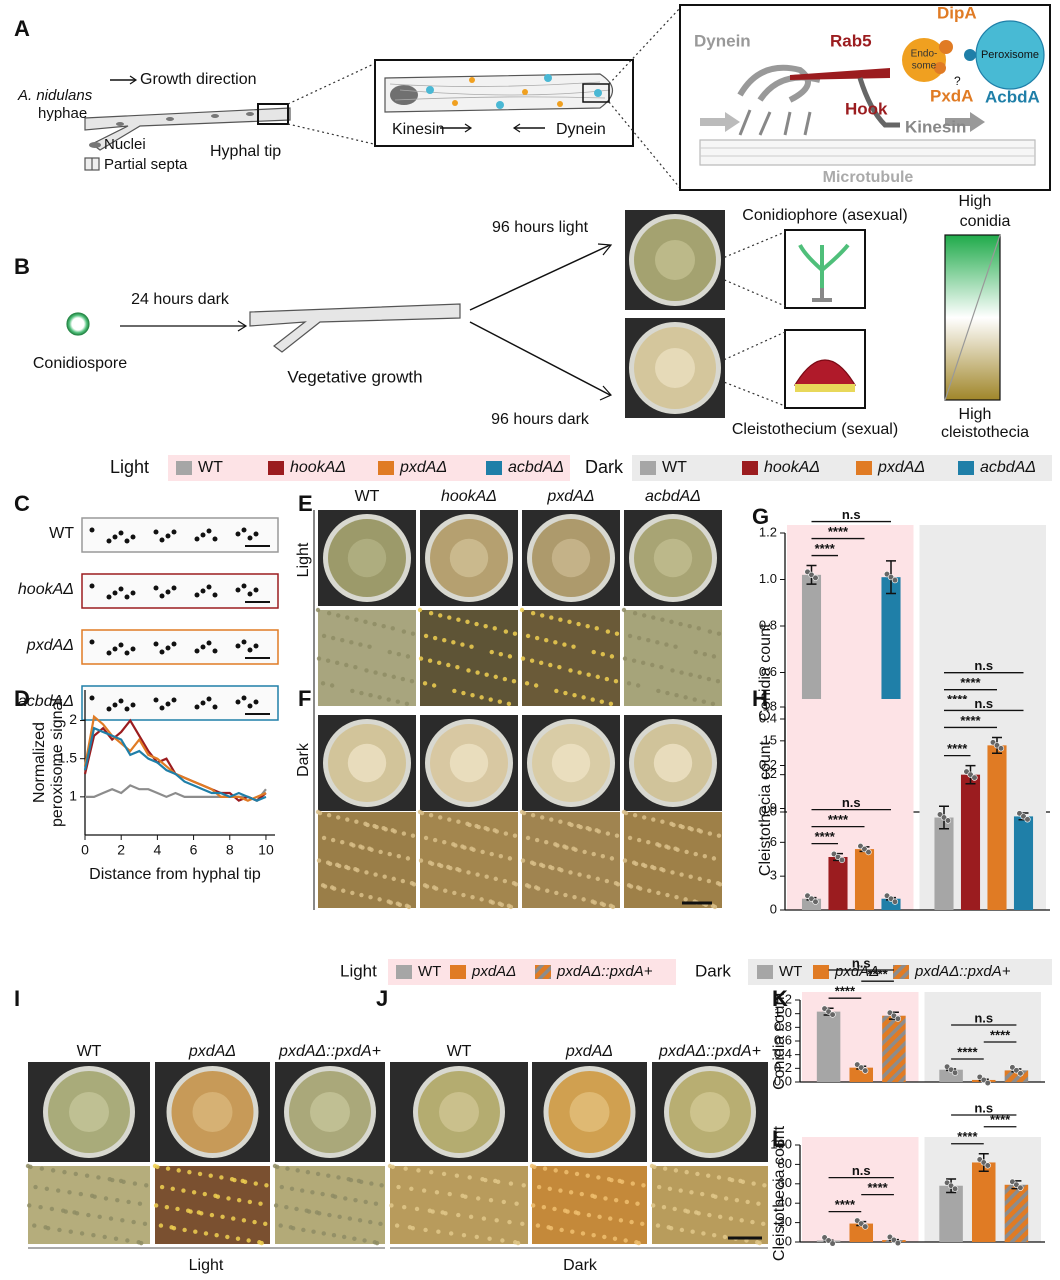 Image resolution: width=1060 pixels, height=1280 pixels. What do you see at coordinates (838, 531) in the screenshot?
I see `significance-label: ****` at bounding box center [838, 531].